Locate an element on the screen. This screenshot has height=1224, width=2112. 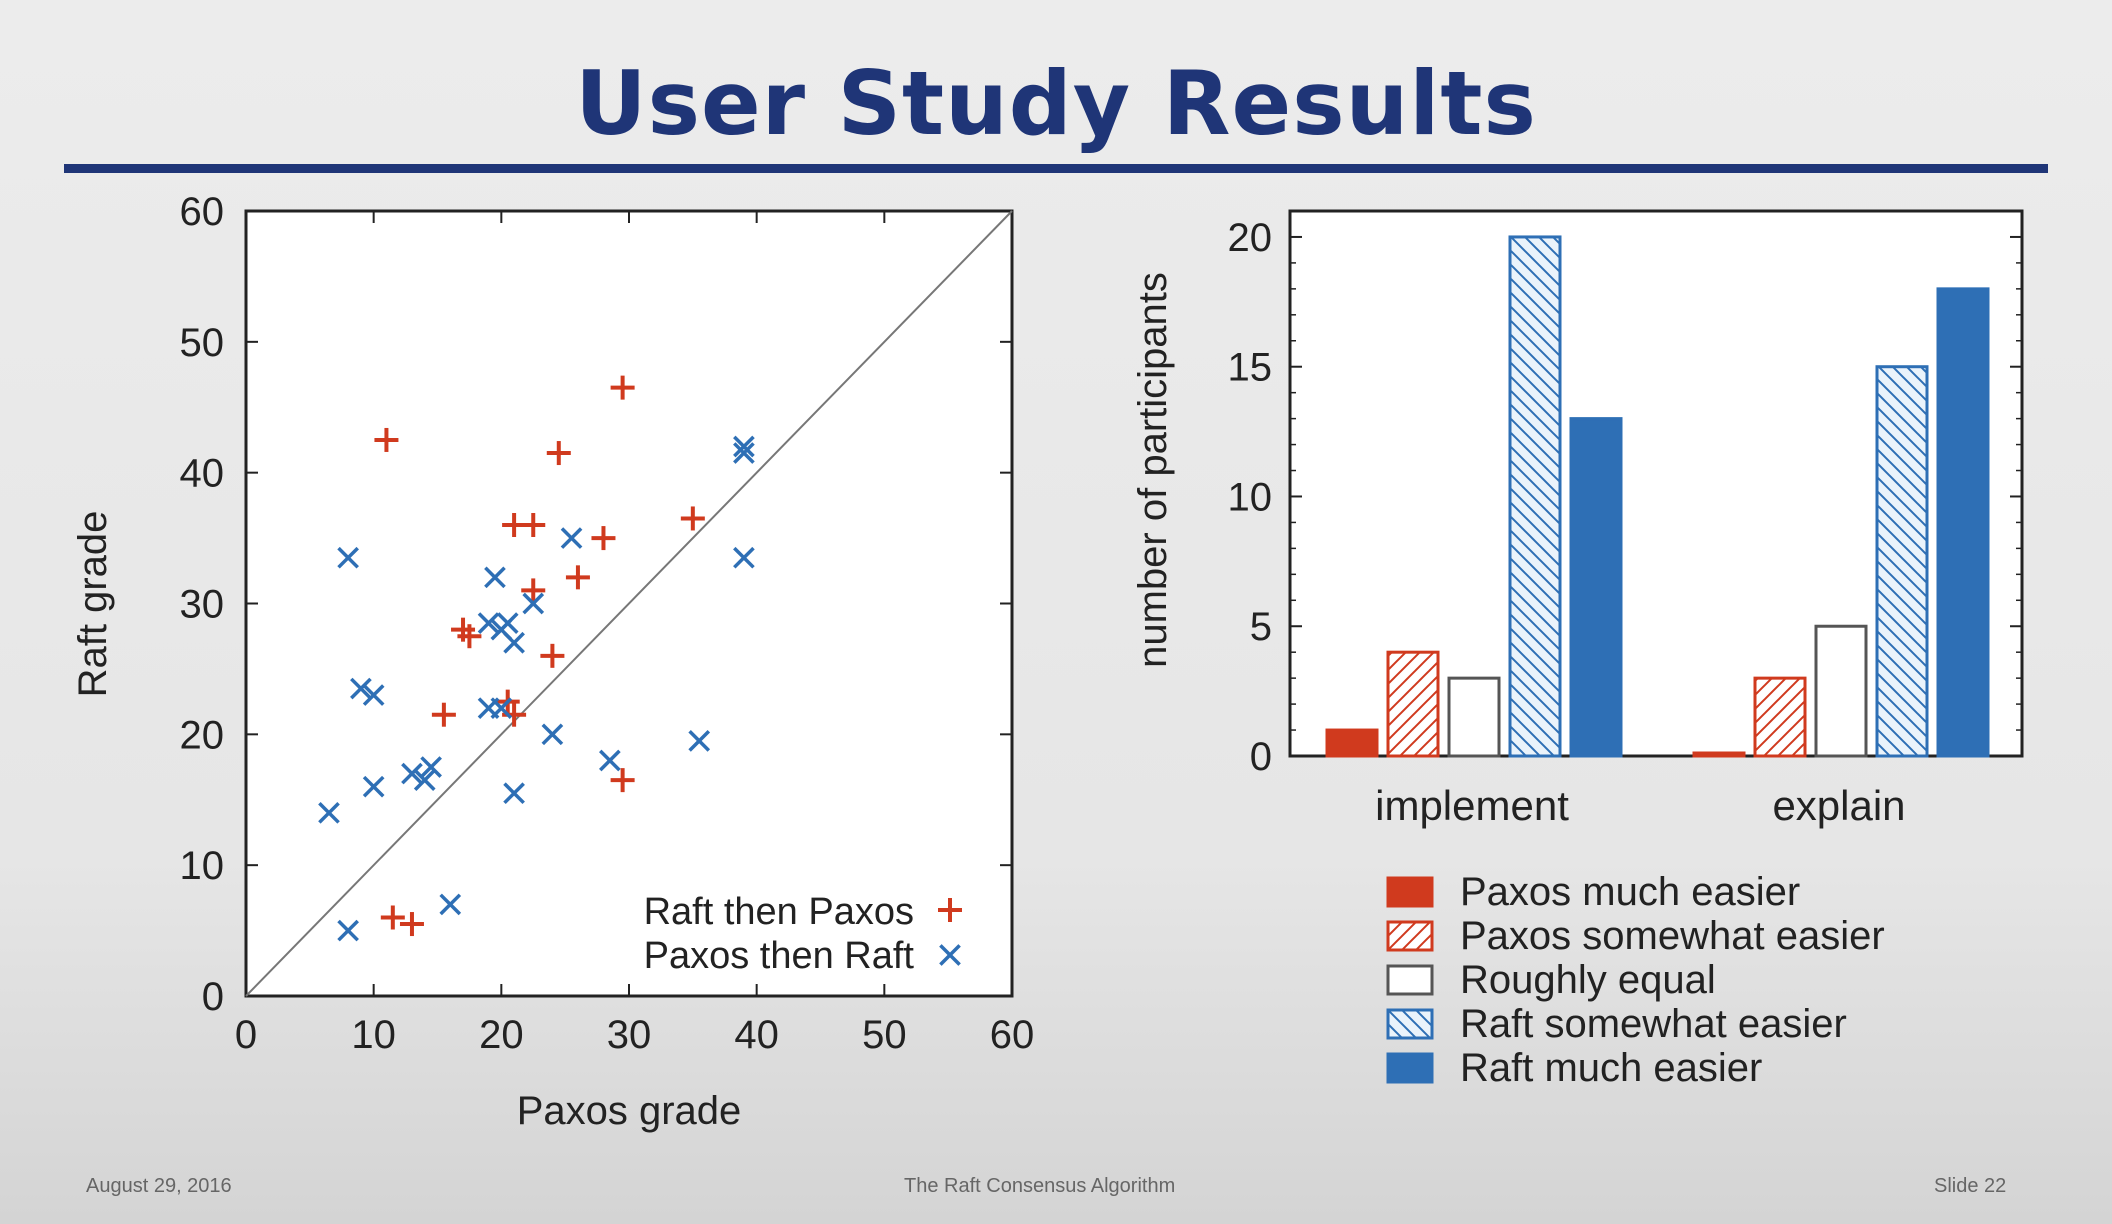
bar-explain-paxos-much-easier is located at coordinates (1719, 754).